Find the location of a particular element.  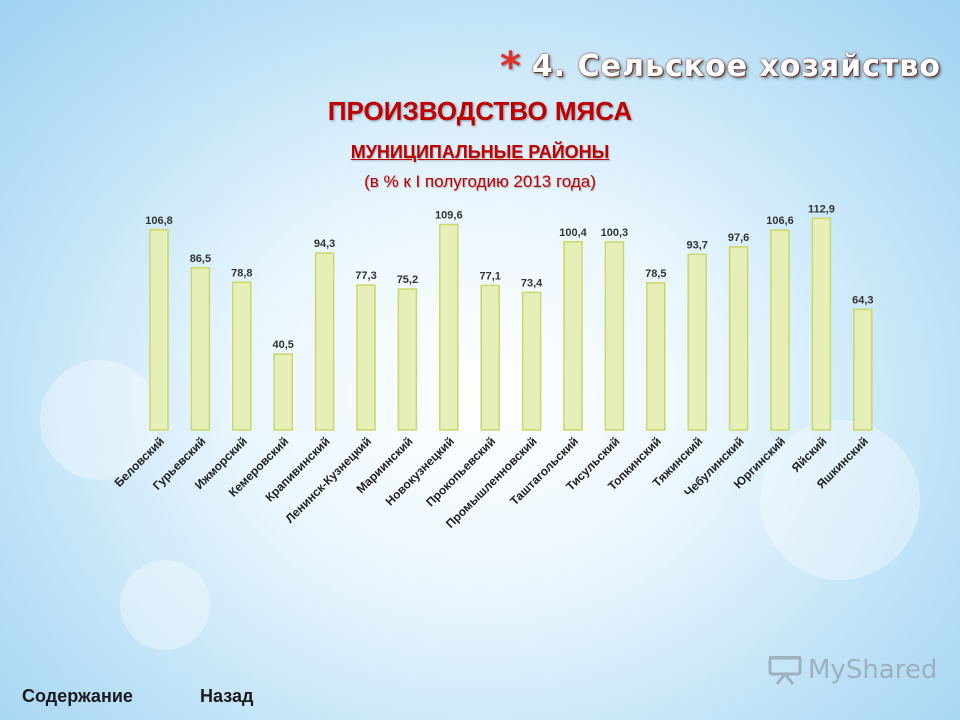

data-label-8: 77,1 is located at coordinates (489, 276).